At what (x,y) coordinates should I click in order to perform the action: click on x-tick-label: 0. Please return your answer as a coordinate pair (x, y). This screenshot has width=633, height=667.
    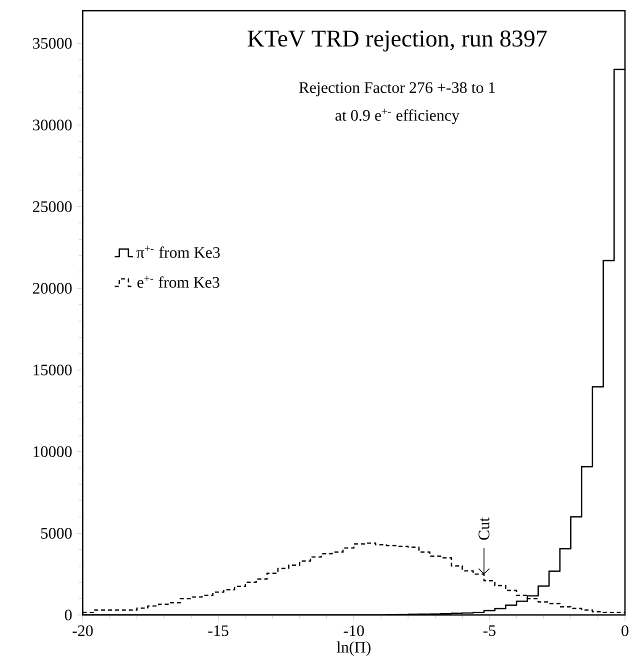
    Looking at the image, I should click on (624, 630).